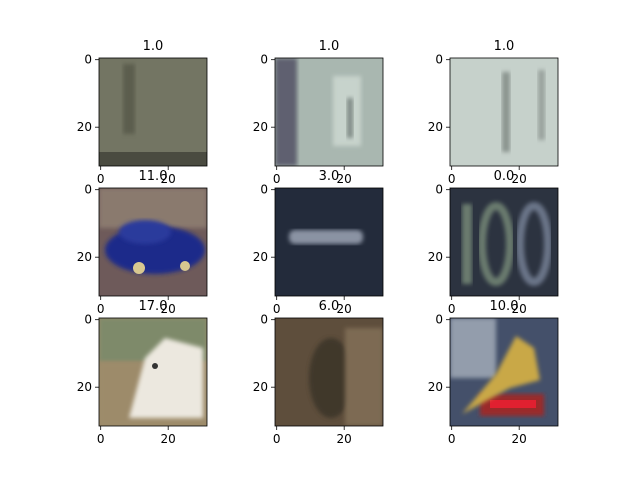  What do you see at coordinates (504, 176) in the screenshot?
I see `panel-title: 0.0` at bounding box center [504, 176].